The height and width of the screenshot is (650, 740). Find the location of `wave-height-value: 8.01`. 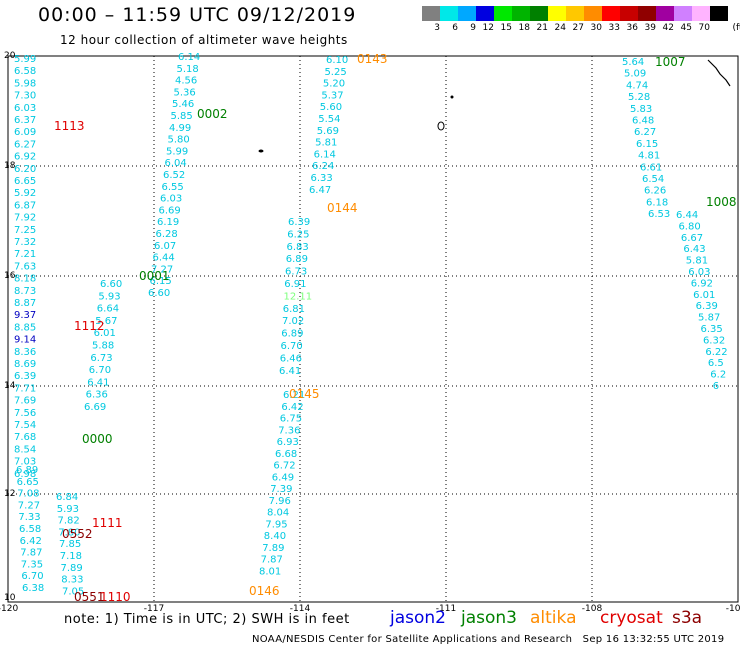

wave-height-value: 8.01 is located at coordinates (270, 571).